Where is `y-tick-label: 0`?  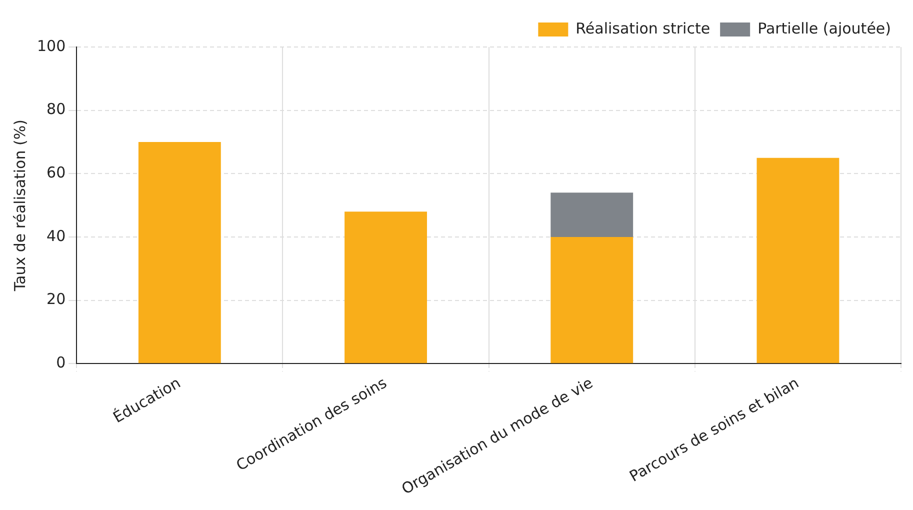 y-tick-label: 0 is located at coordinates (61, 363).